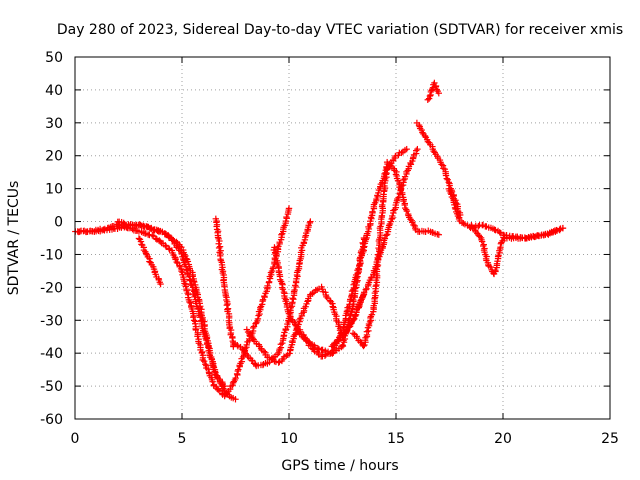 The image size is (640, 480). Describe the element at coordinates (289, 439) in the screenshot. I see `x-tick-label: 10` at that location.